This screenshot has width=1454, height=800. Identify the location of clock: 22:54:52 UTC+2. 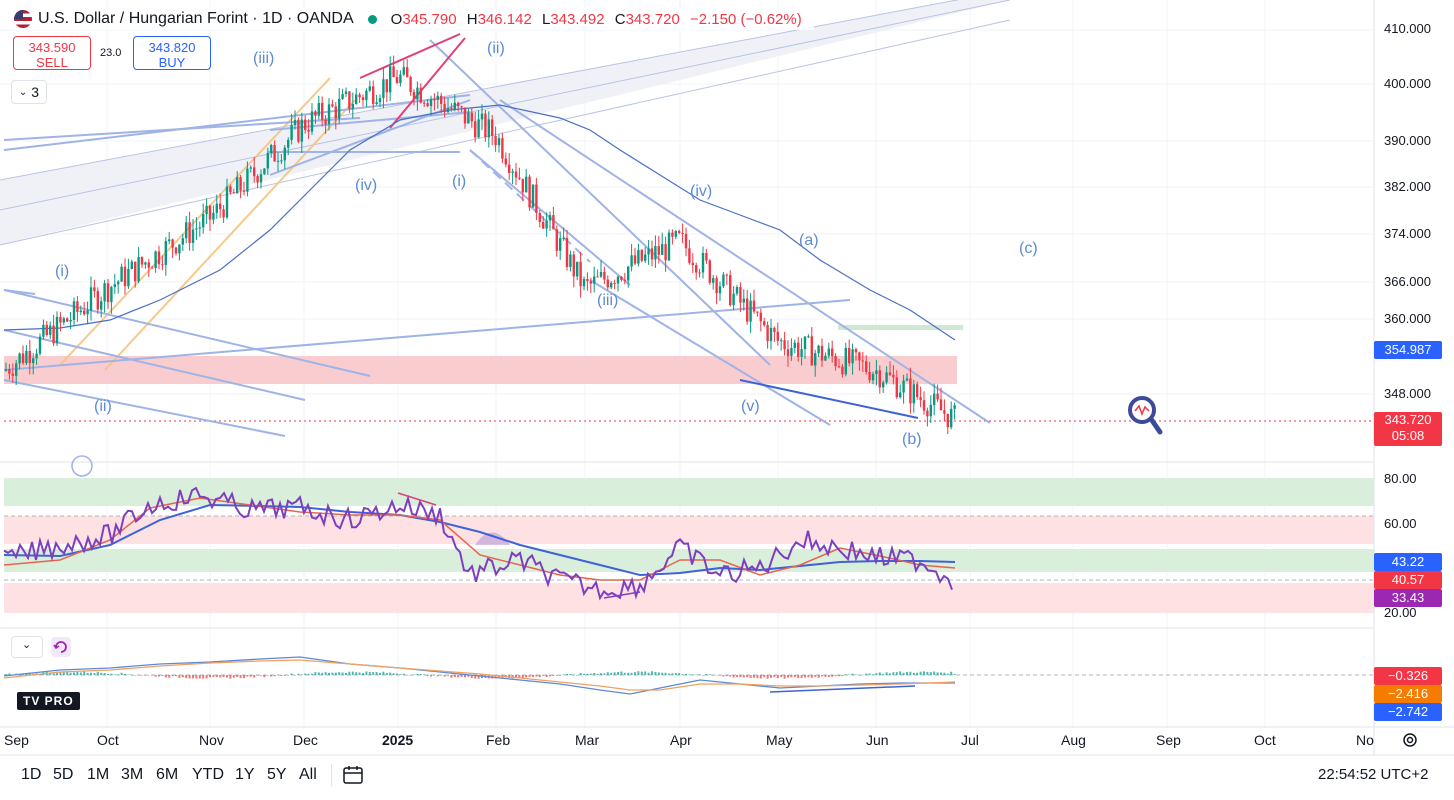
(1373, 774).